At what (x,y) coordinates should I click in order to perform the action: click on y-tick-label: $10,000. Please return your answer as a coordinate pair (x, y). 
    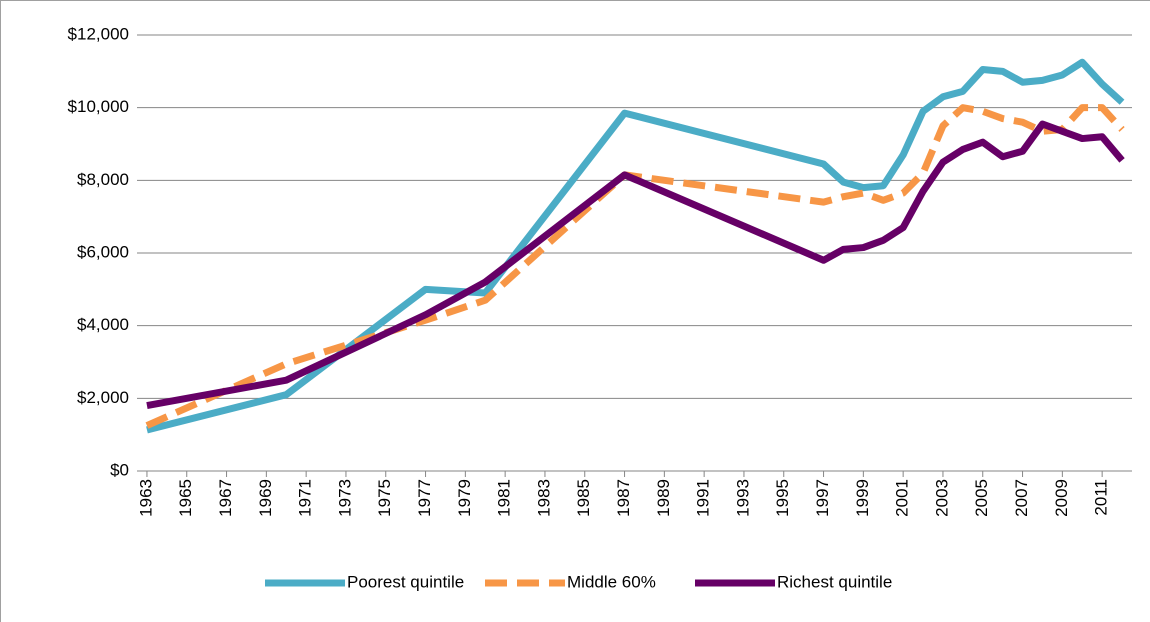
    Looking at the image, I should click on (98, 106).